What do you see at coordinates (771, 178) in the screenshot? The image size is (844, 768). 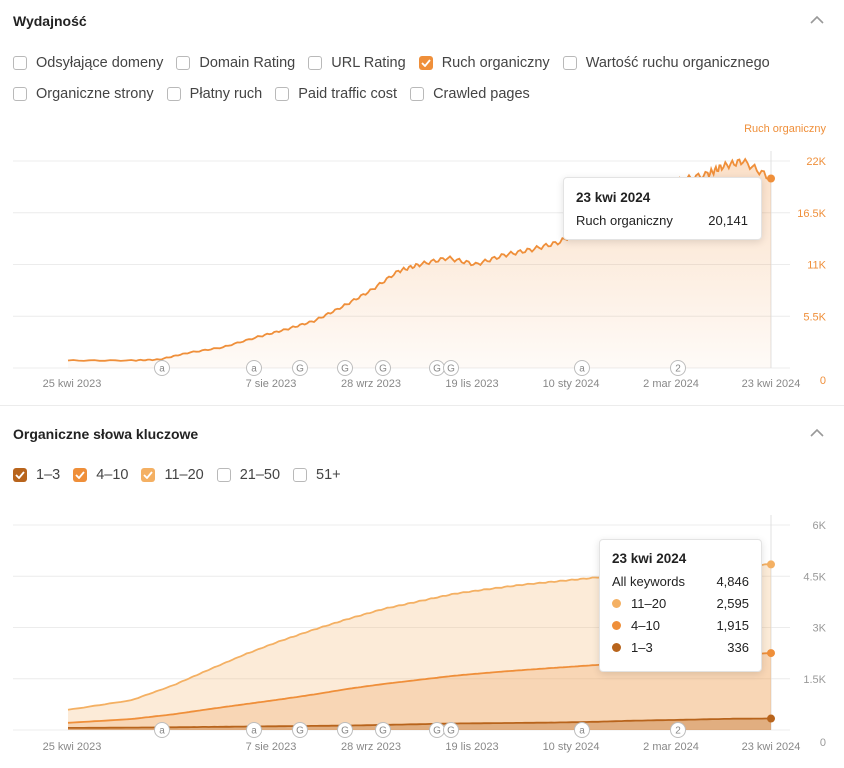 I see `traffic-end-point` at bounding box center [771, 178].